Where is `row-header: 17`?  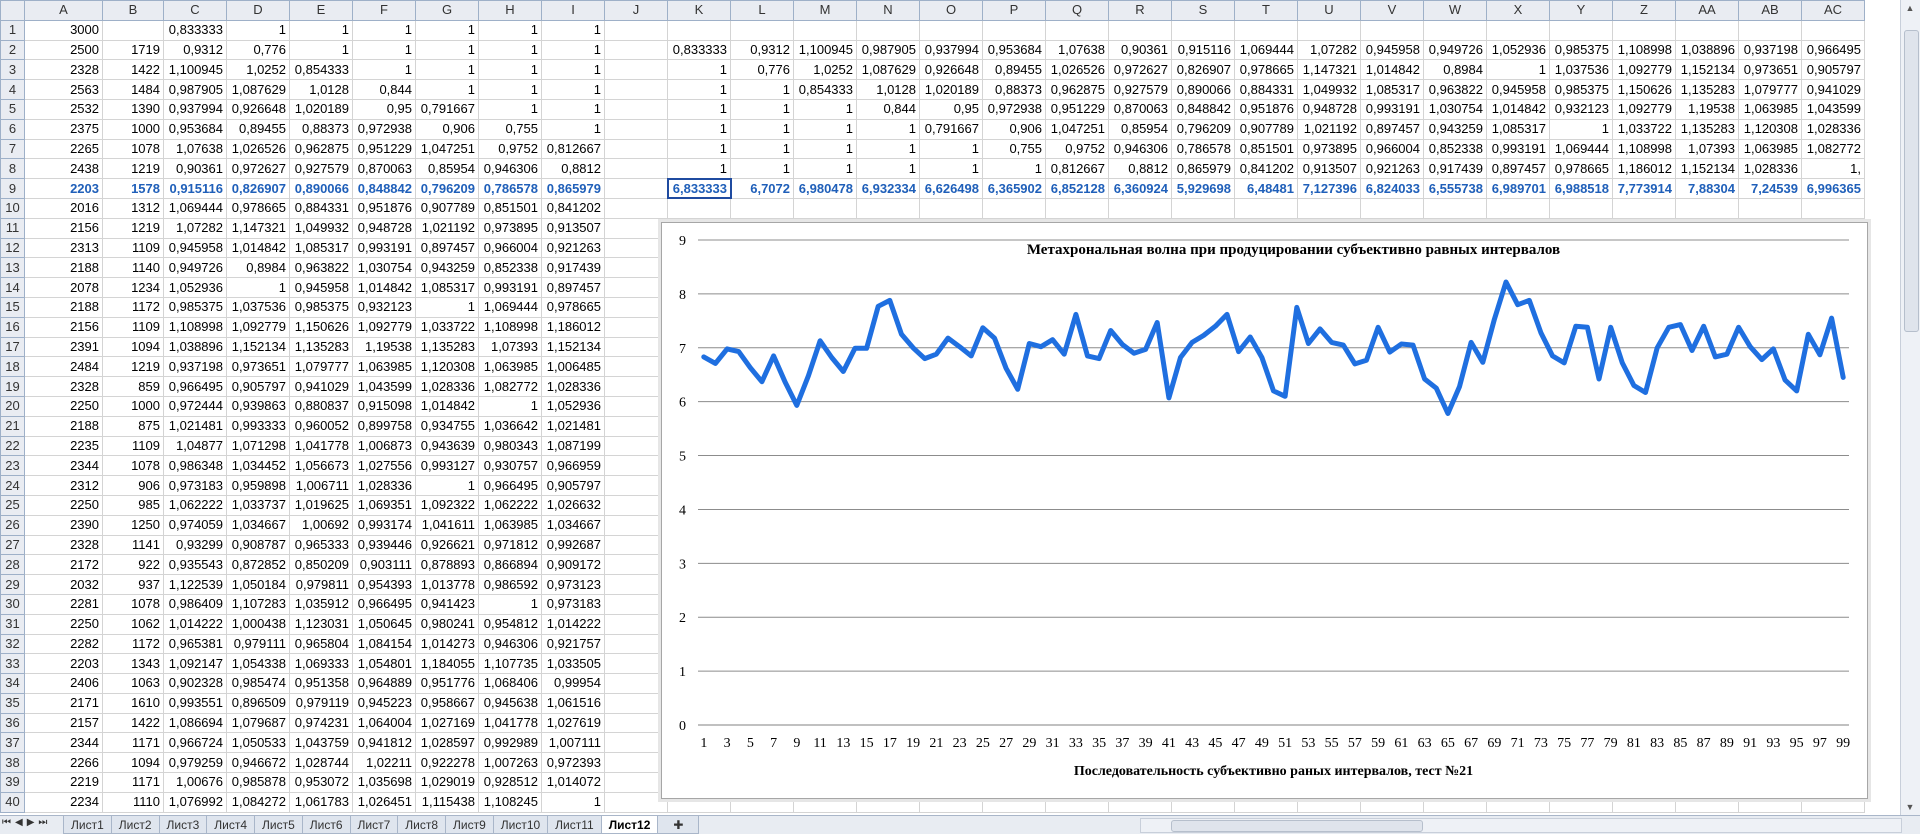
row-header: 17 is located at coordinates (12, 347).